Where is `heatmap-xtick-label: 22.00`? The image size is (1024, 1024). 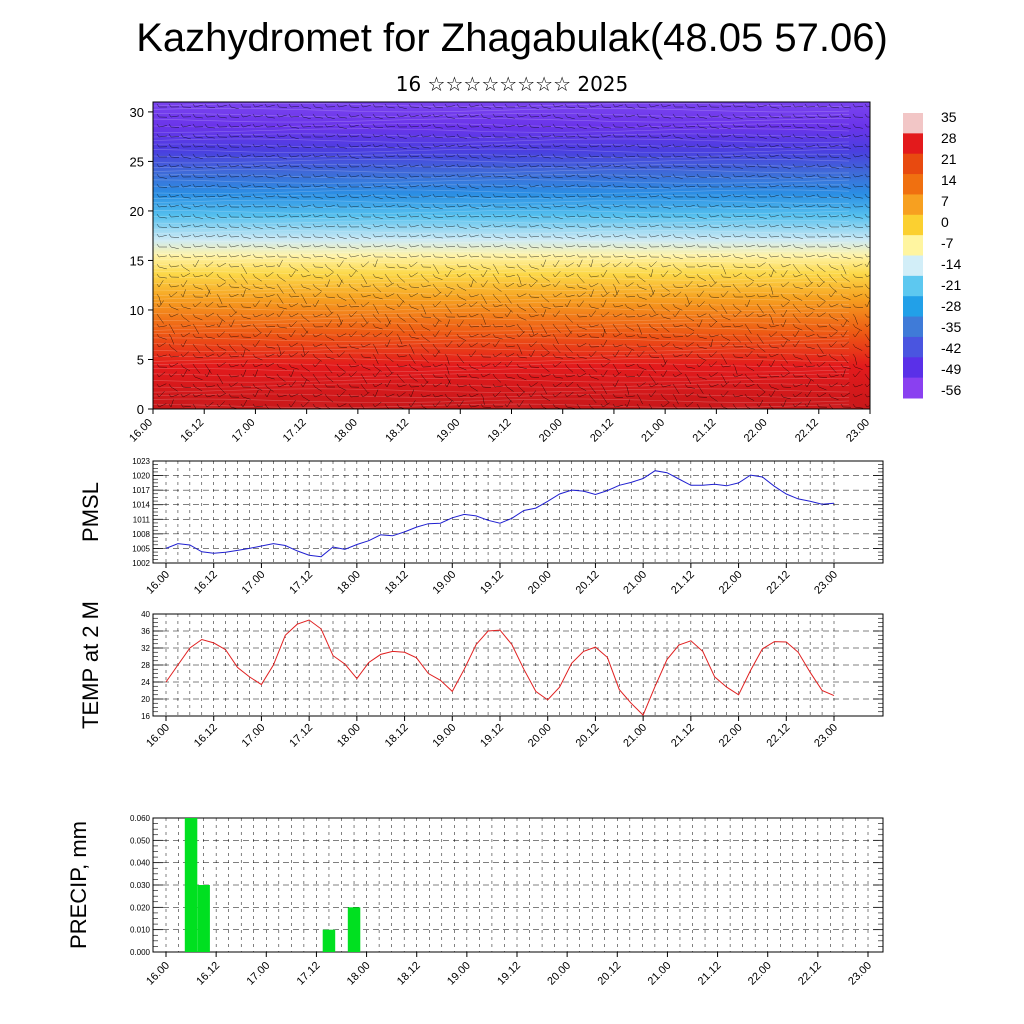
heatmap-xtick-label: 22.00 is located at coordinates (756, 431).